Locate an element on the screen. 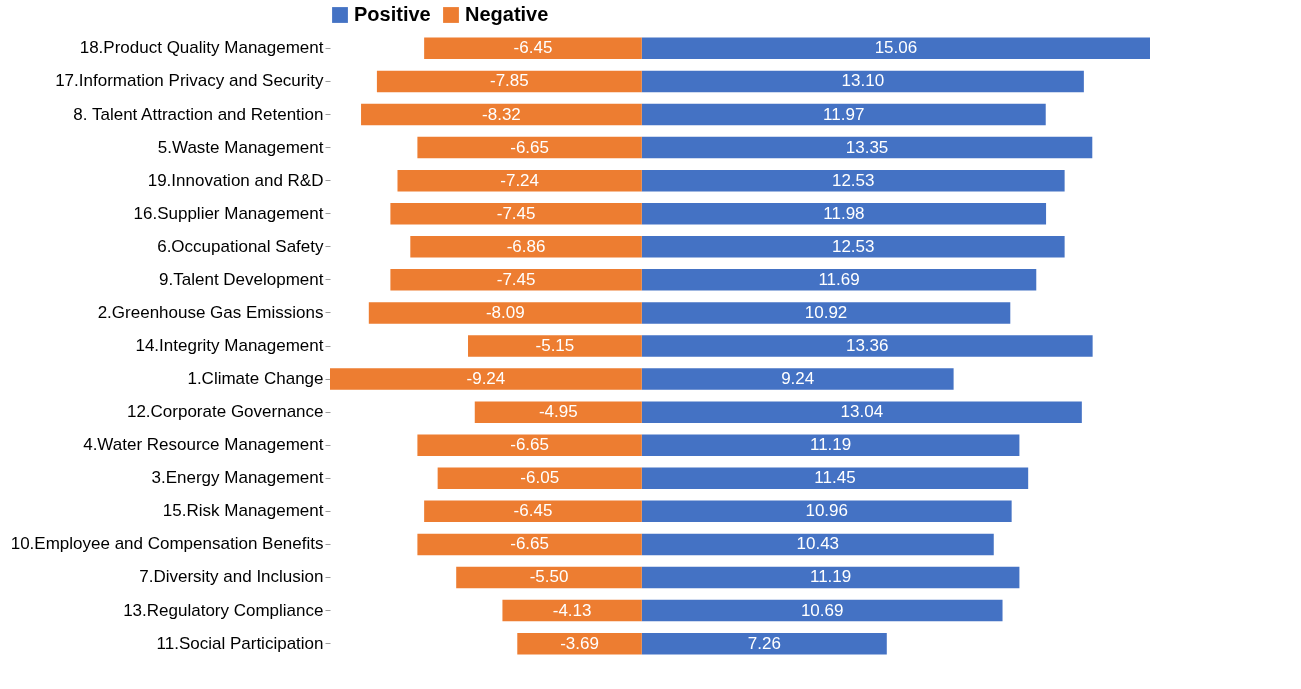 This screenshot has width=1301, height=689. data-label: -4.95 is located at coordinates (558, 412).